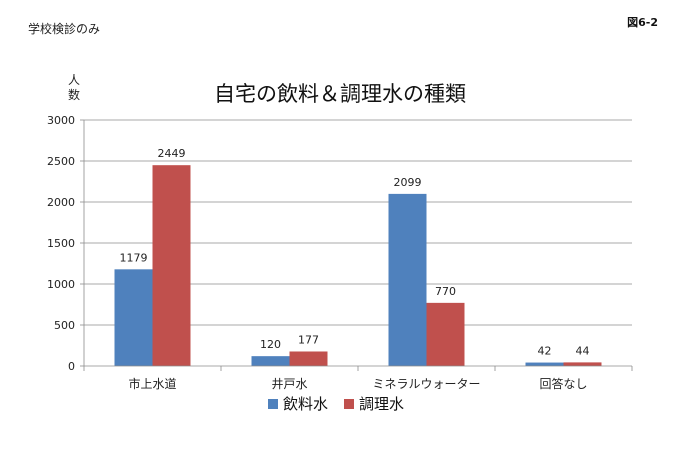 This screenshot has height=473, width=680. What do you see at coordinates (336, 404) in the screenshot?
I see `legend: 飲料水 調理水` at bounding box center [336, 404].